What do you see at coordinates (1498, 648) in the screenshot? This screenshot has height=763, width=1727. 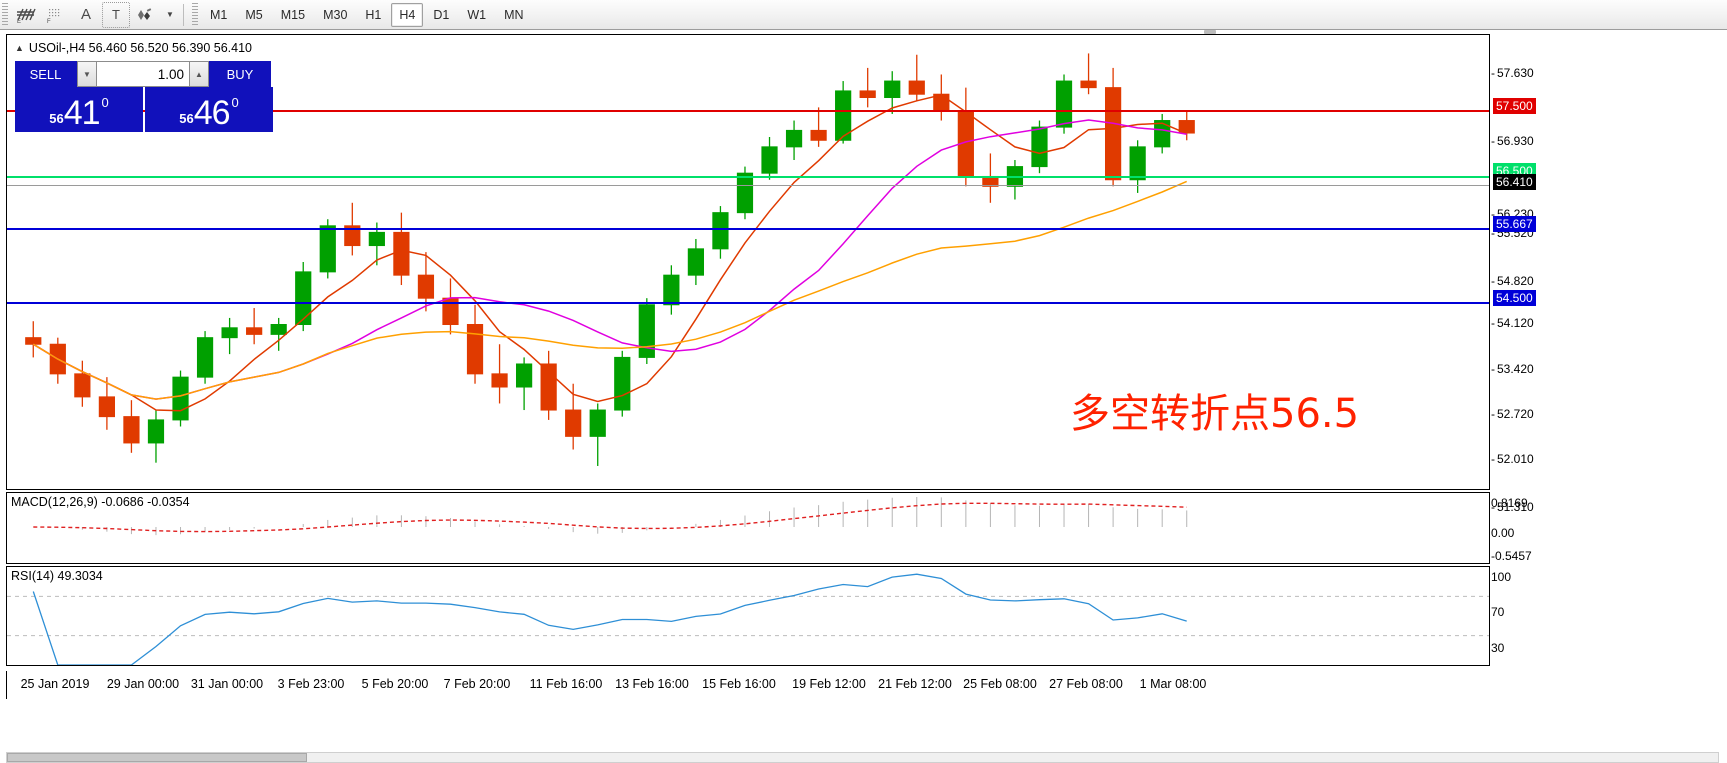 I see `rsi-tick-2: 30` at bounding box center [1498, 648].